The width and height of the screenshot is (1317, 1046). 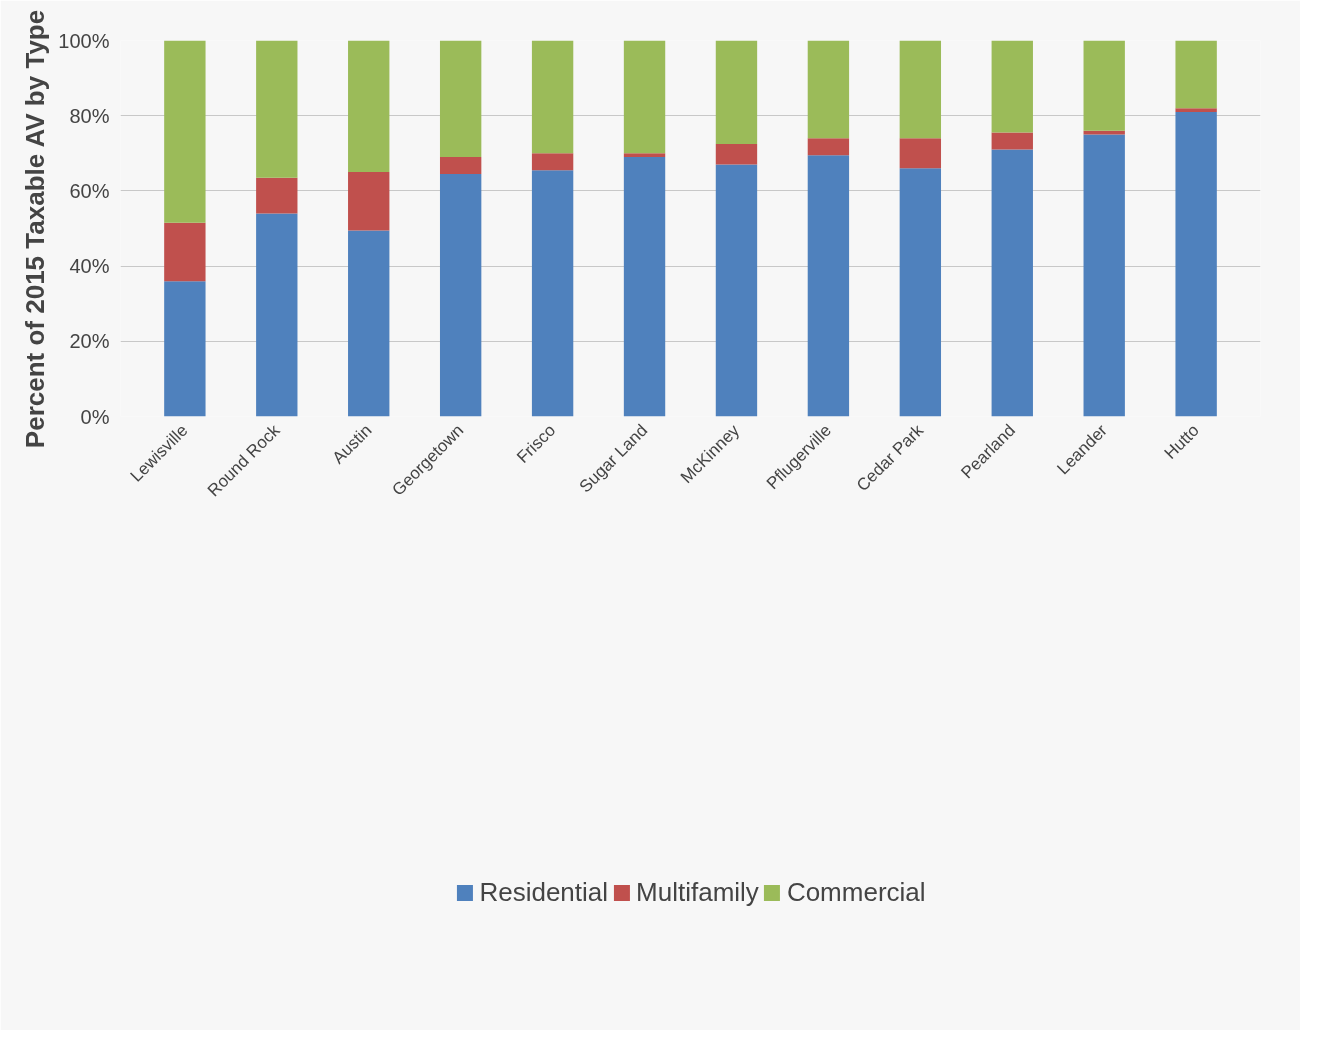 What do you see at coordinates (697, 892) in the screenshot?
I see `legend-label: Multifamily` at bounding box center [697, 892].